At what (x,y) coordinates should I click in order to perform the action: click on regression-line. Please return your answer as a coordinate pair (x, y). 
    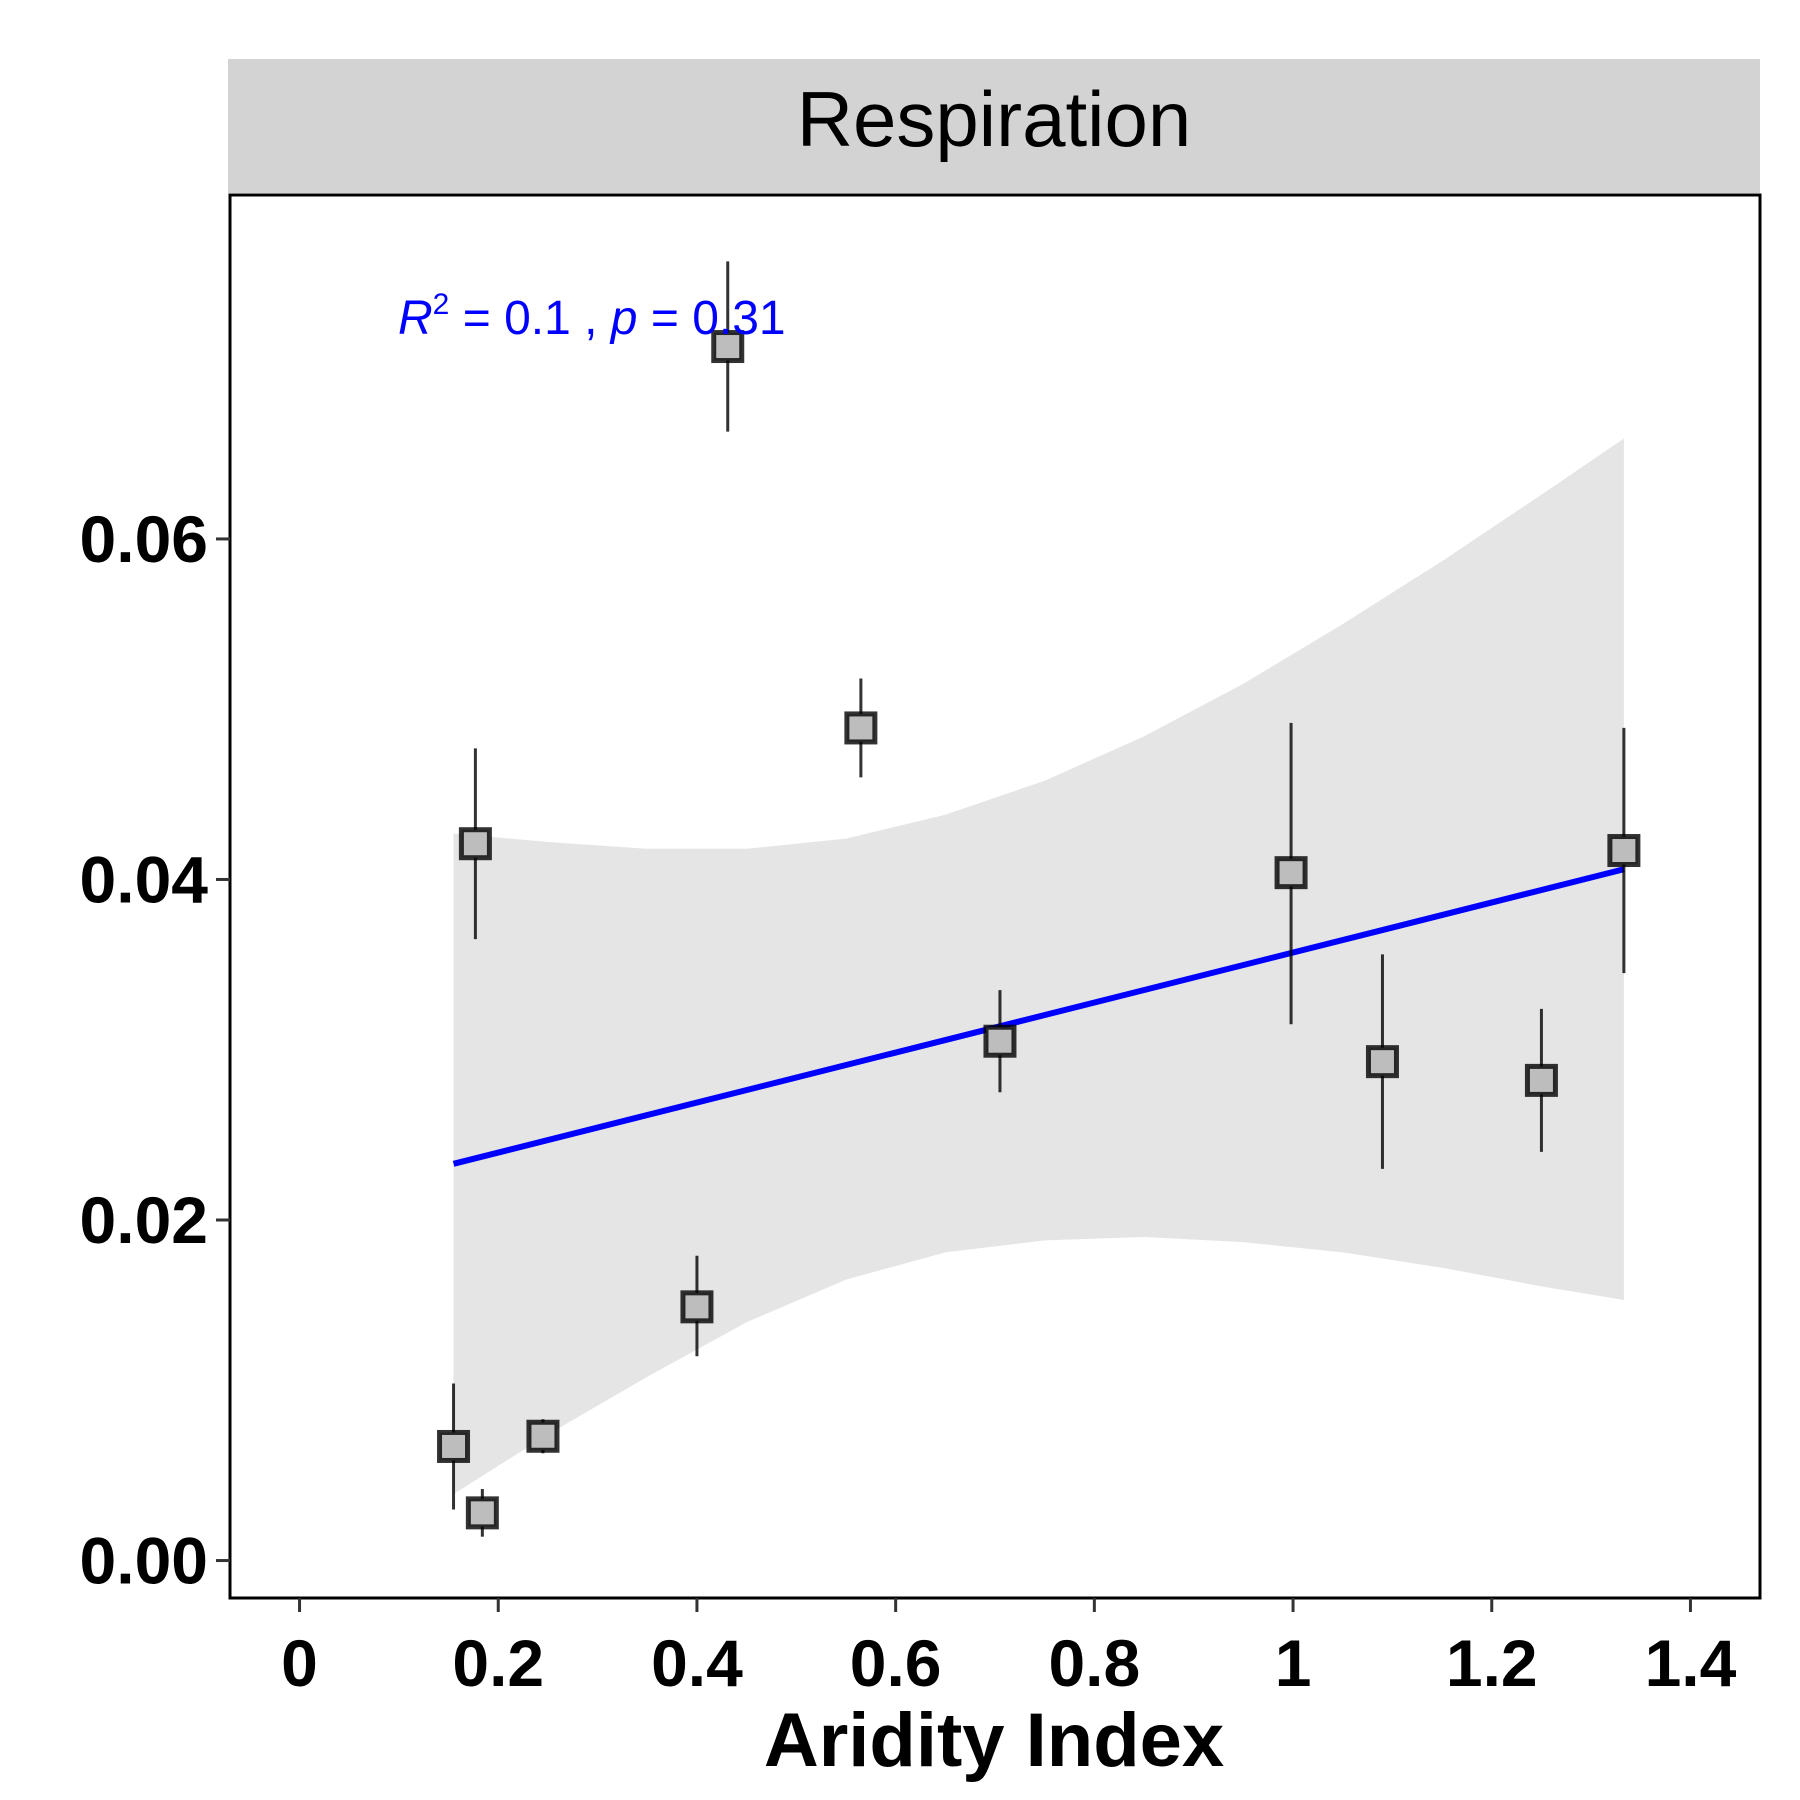
    Looking at the image, I should click on (1038, 1016).